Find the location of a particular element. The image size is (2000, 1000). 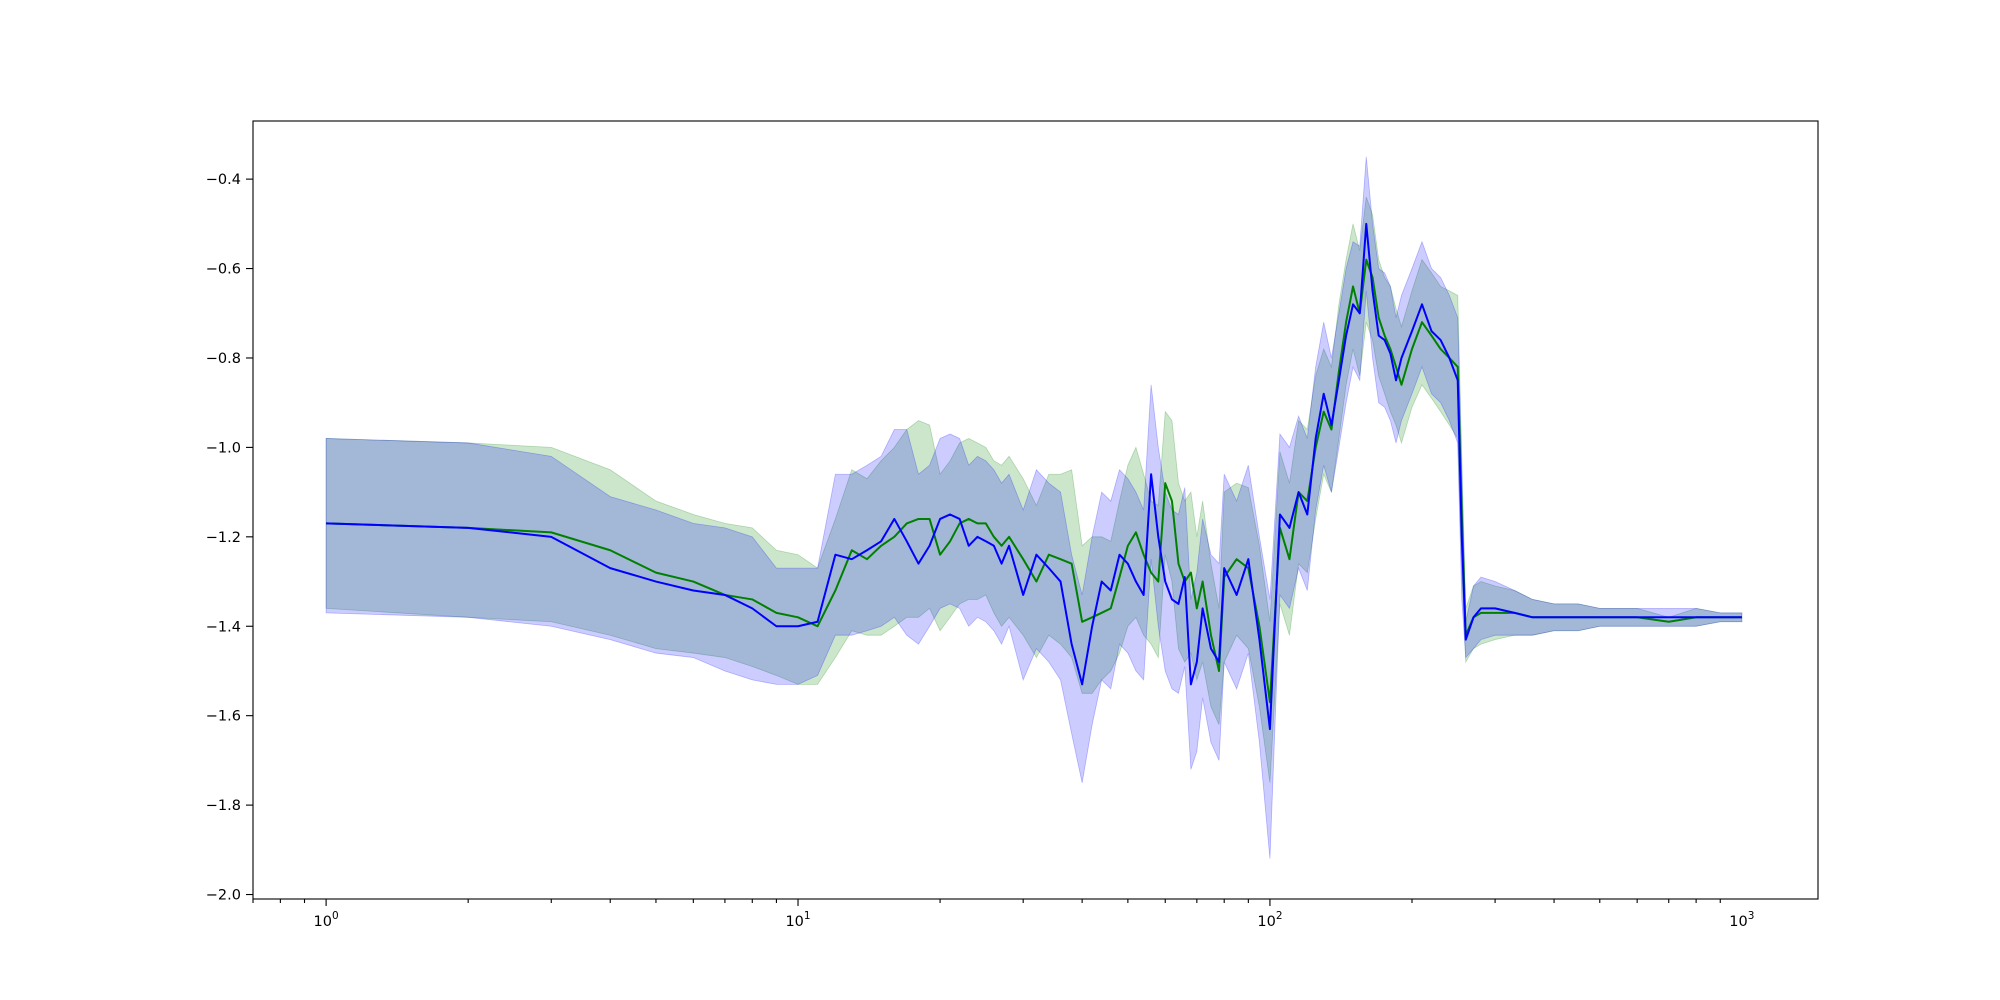

y-tick-label: −2.0 is located at coordinates (223, 896).